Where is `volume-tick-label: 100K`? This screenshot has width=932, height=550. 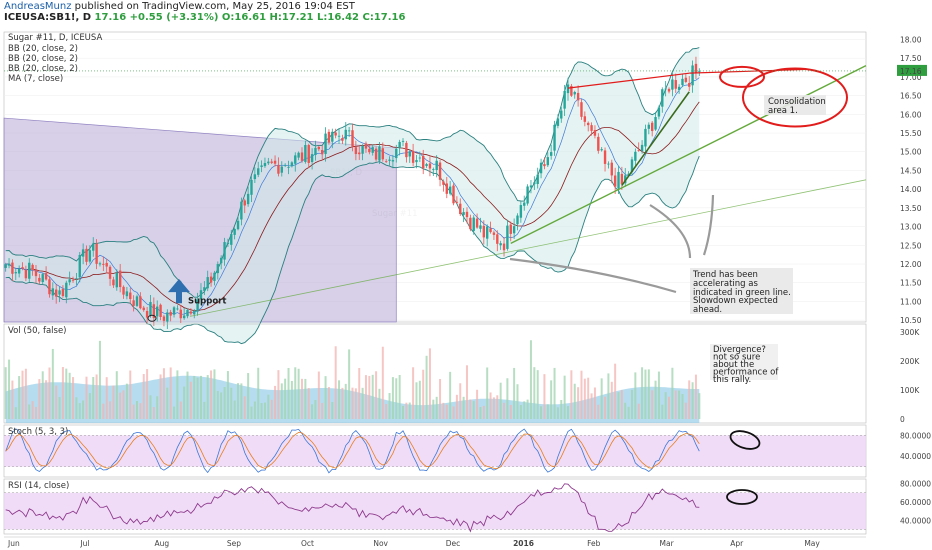 volume-tick-label: 100K is located at coordinates (910, 390).